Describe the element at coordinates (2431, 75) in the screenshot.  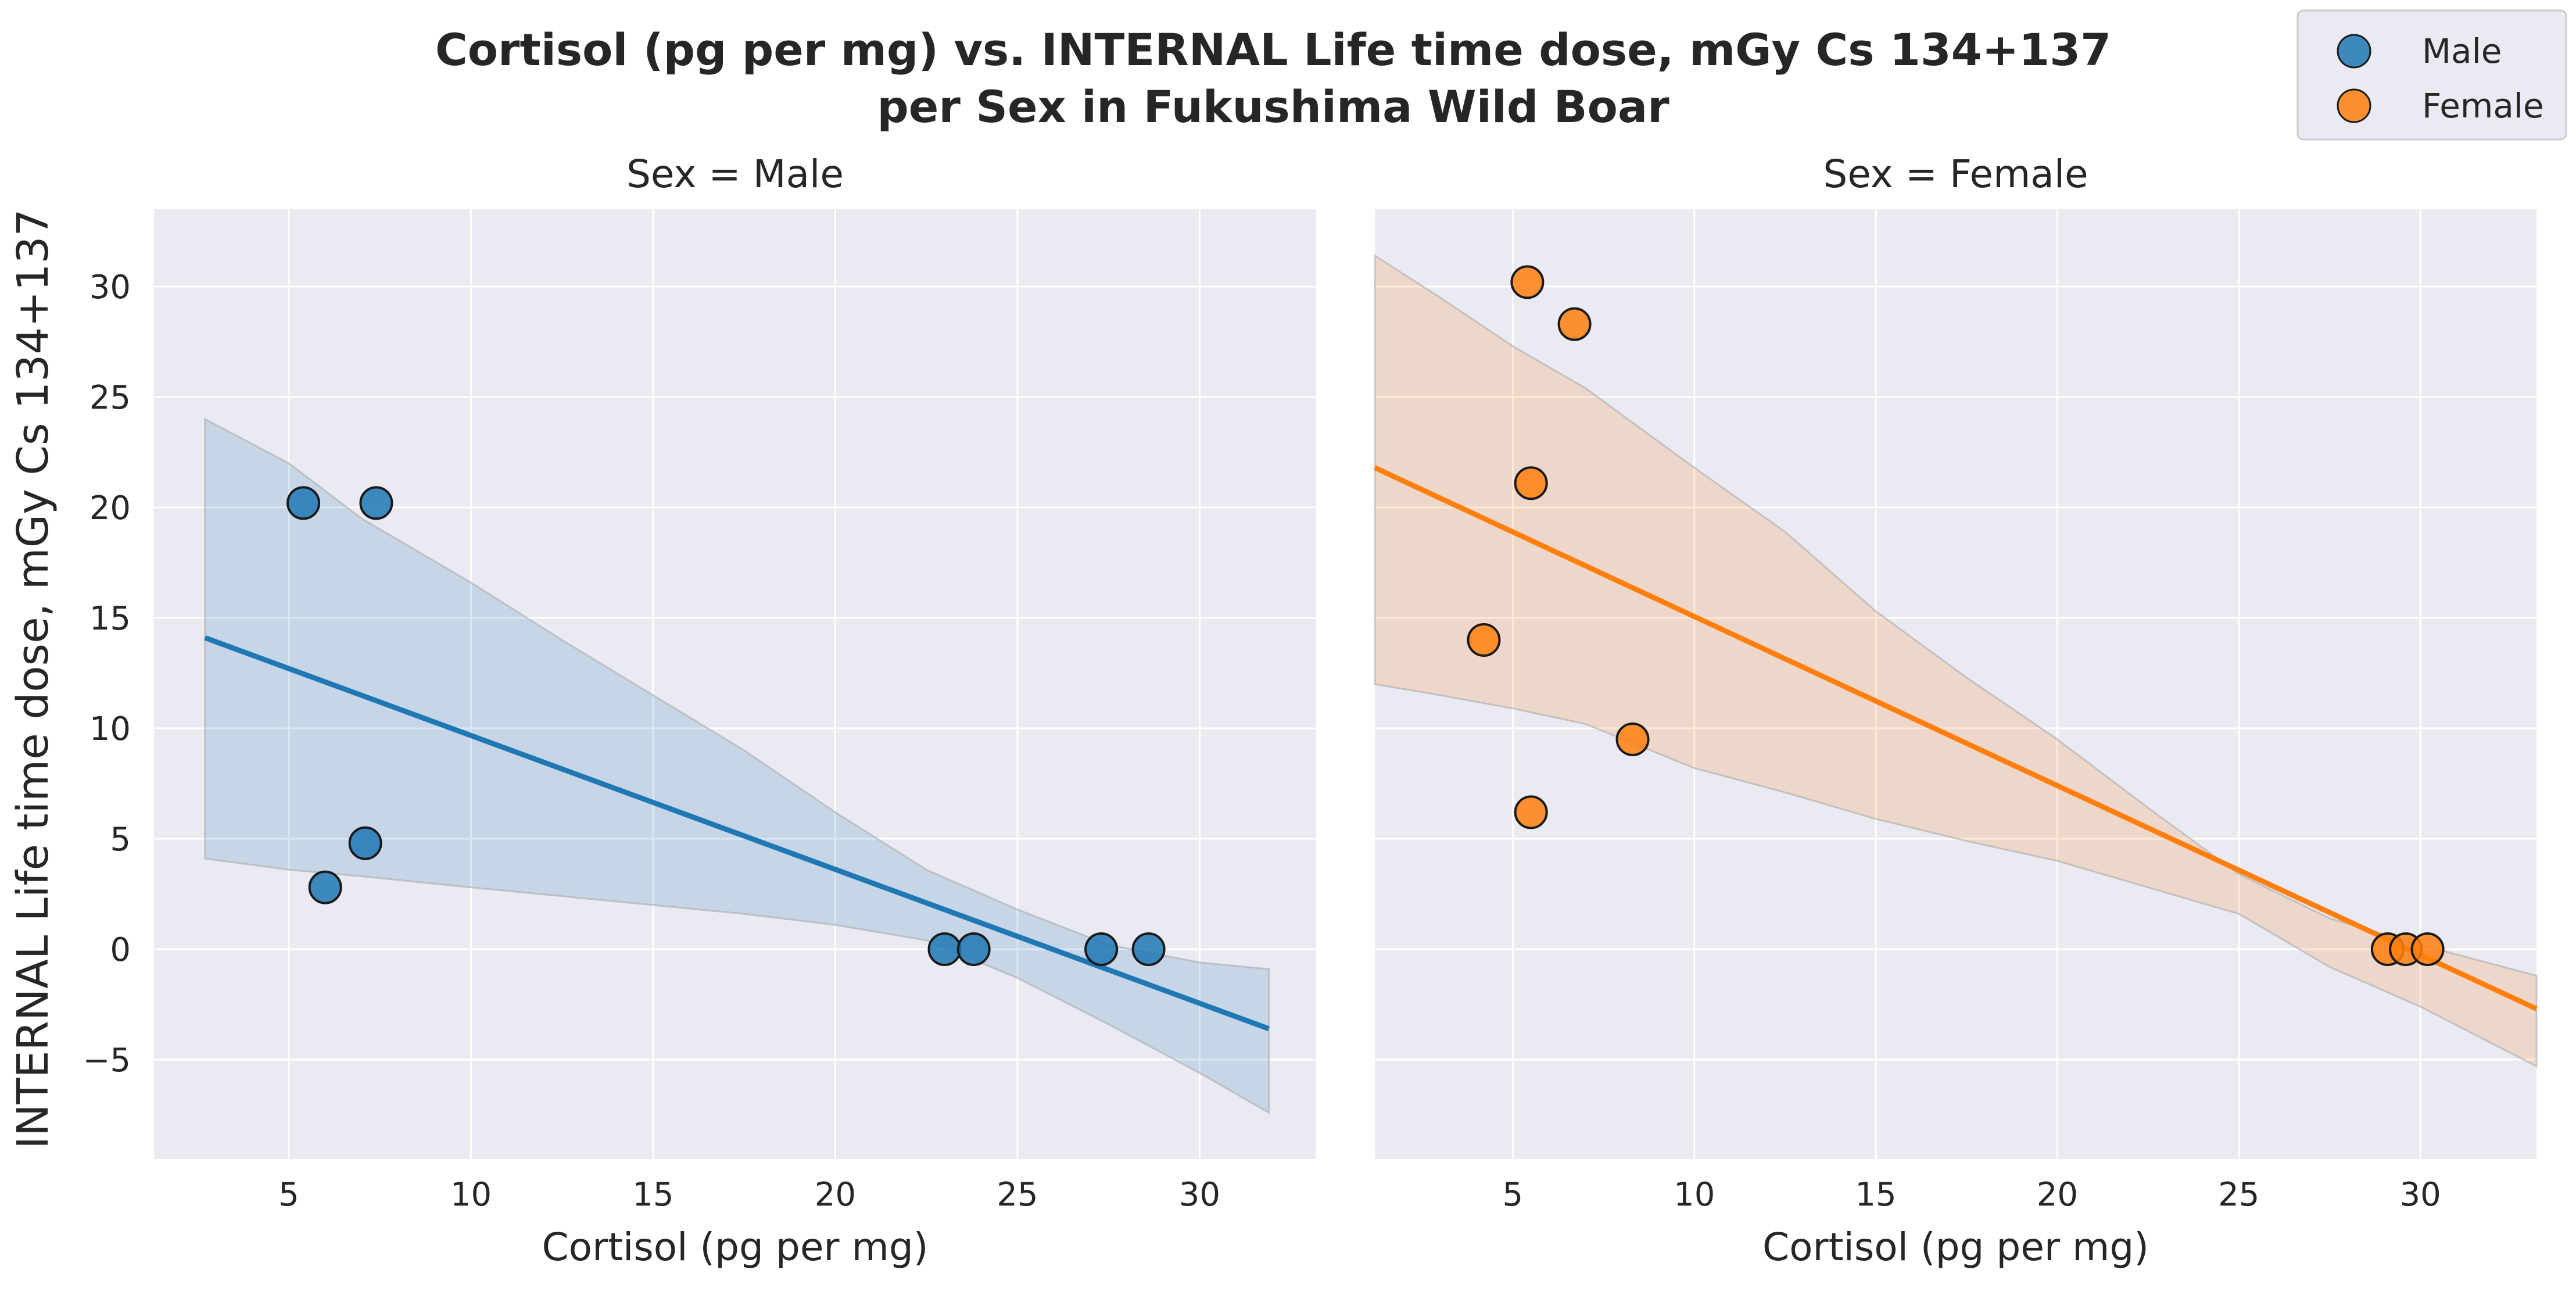
I see `legend: Male Female` at that location.